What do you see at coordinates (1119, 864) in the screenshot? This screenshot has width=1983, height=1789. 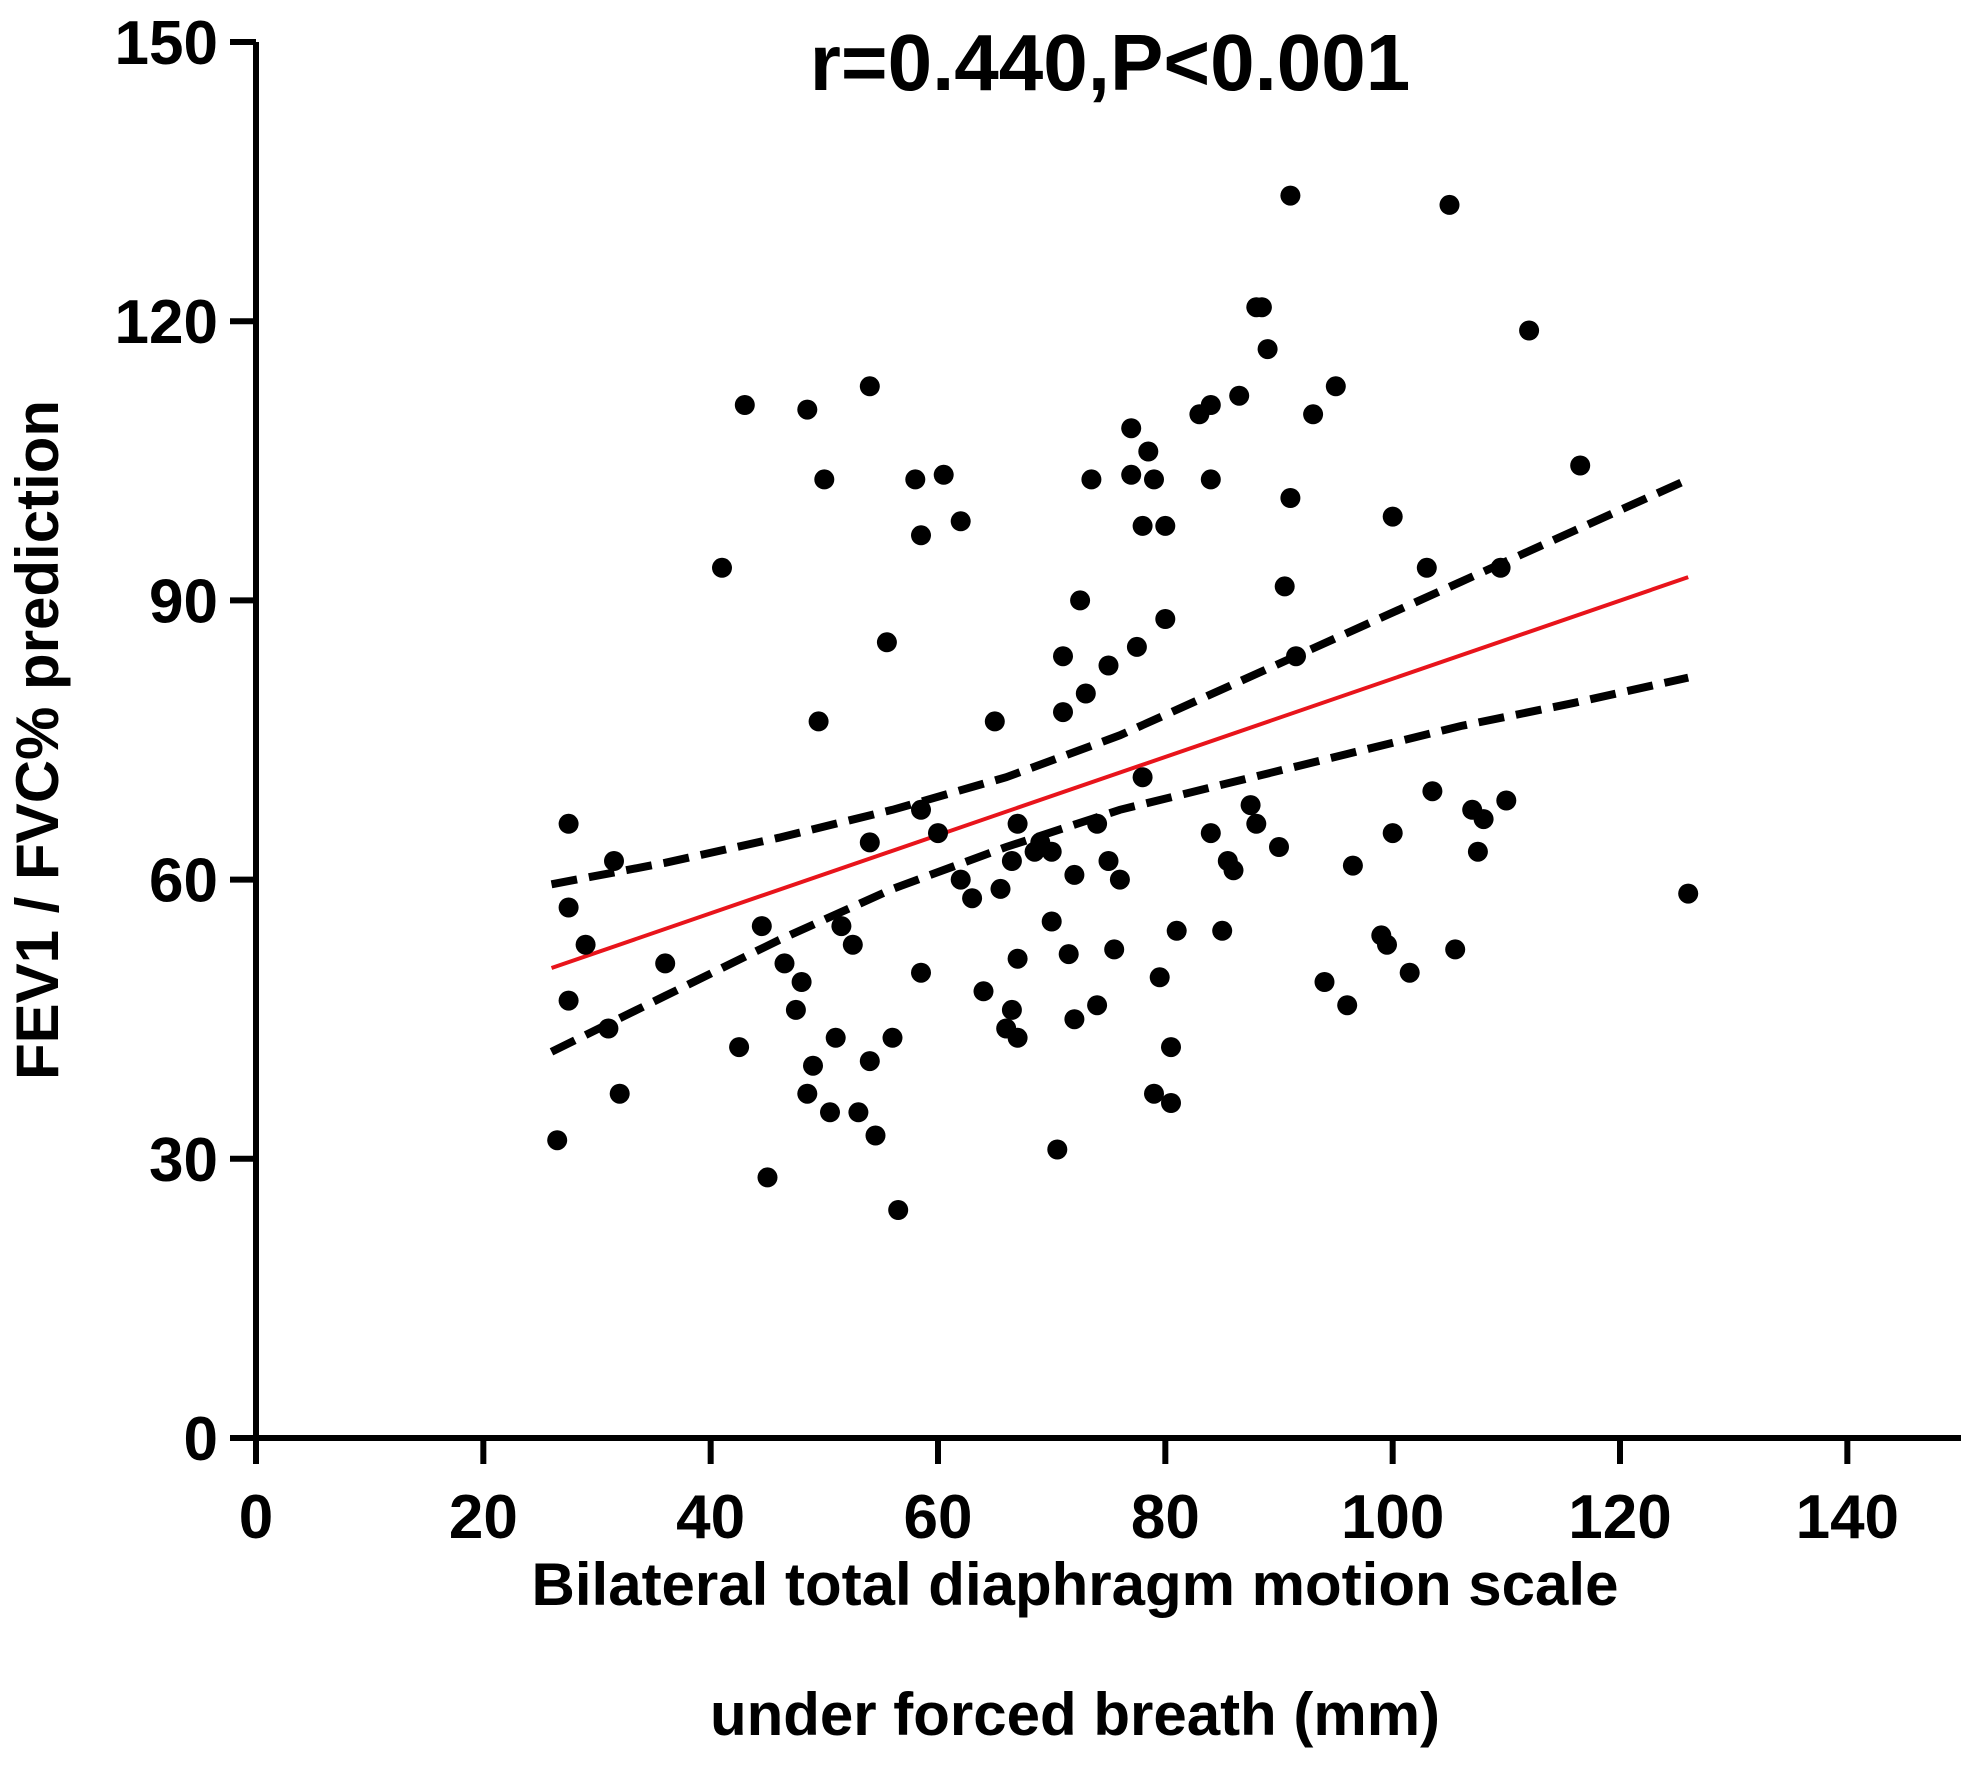 I see `ci-lower-line` at bounding box center [1119, 864].